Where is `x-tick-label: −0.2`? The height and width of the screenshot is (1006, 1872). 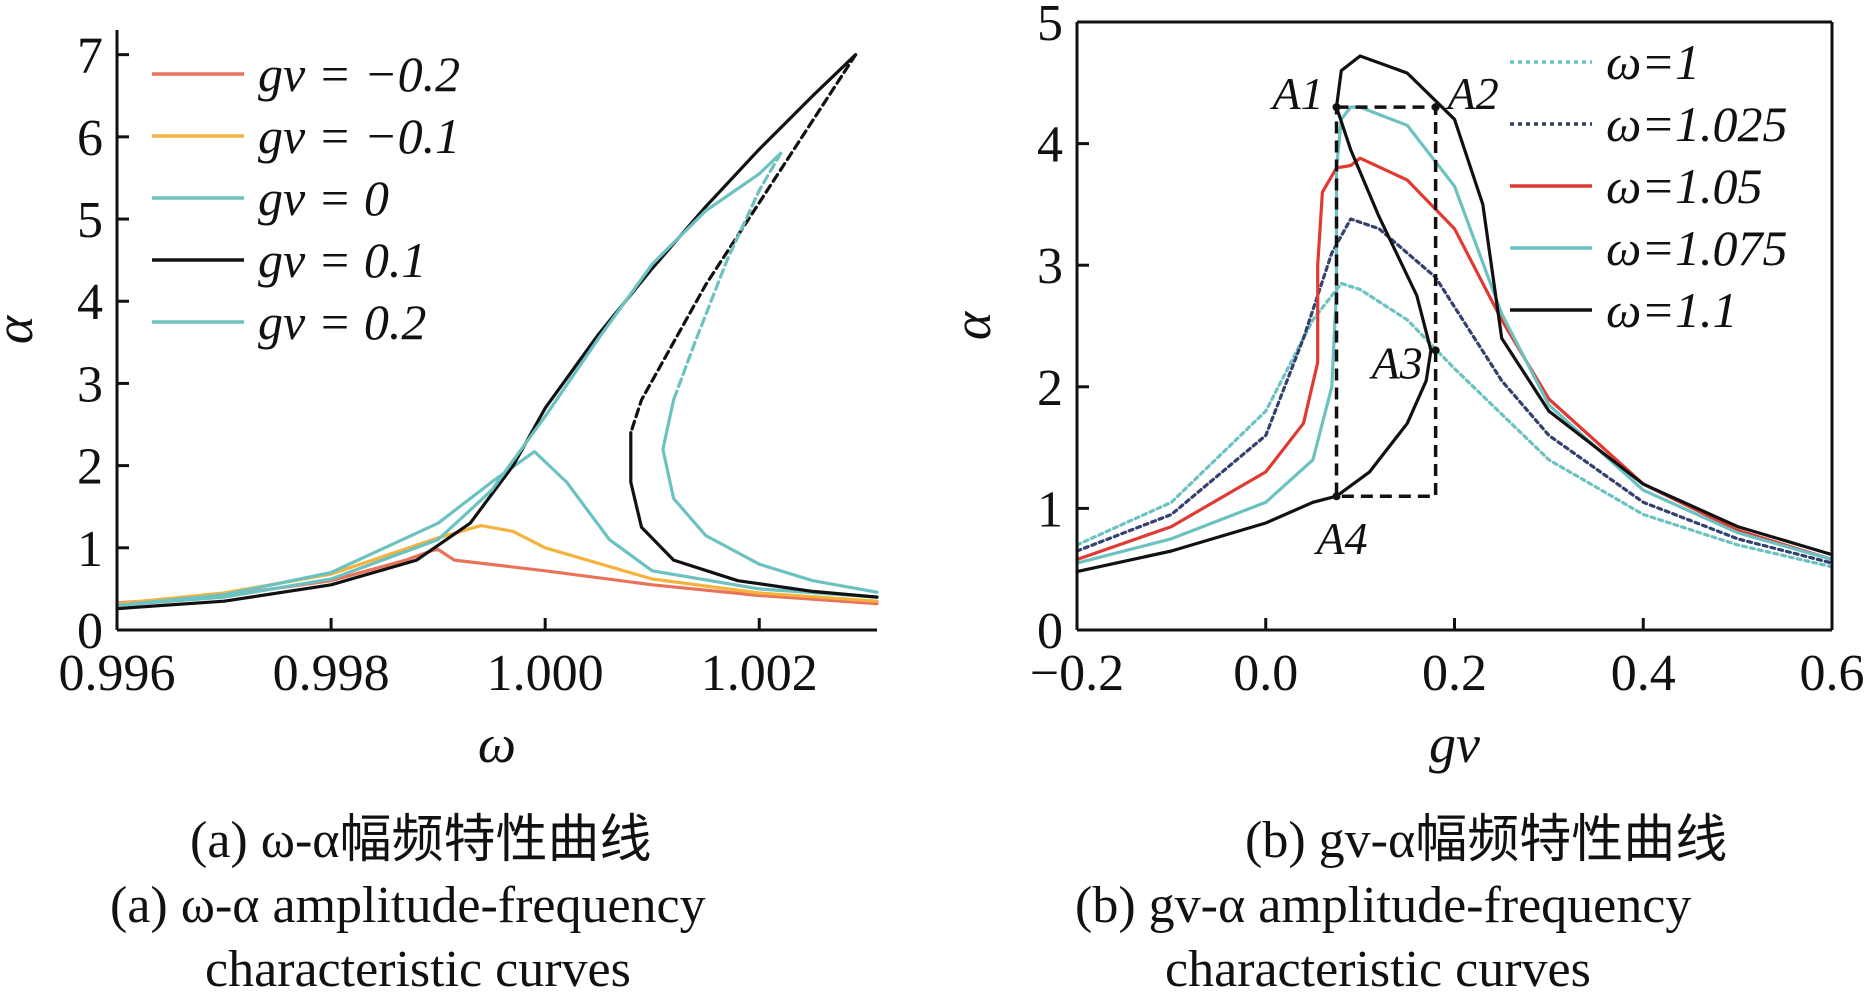
x-tick-label: −0.2 is located at coordinates (1077, 673).